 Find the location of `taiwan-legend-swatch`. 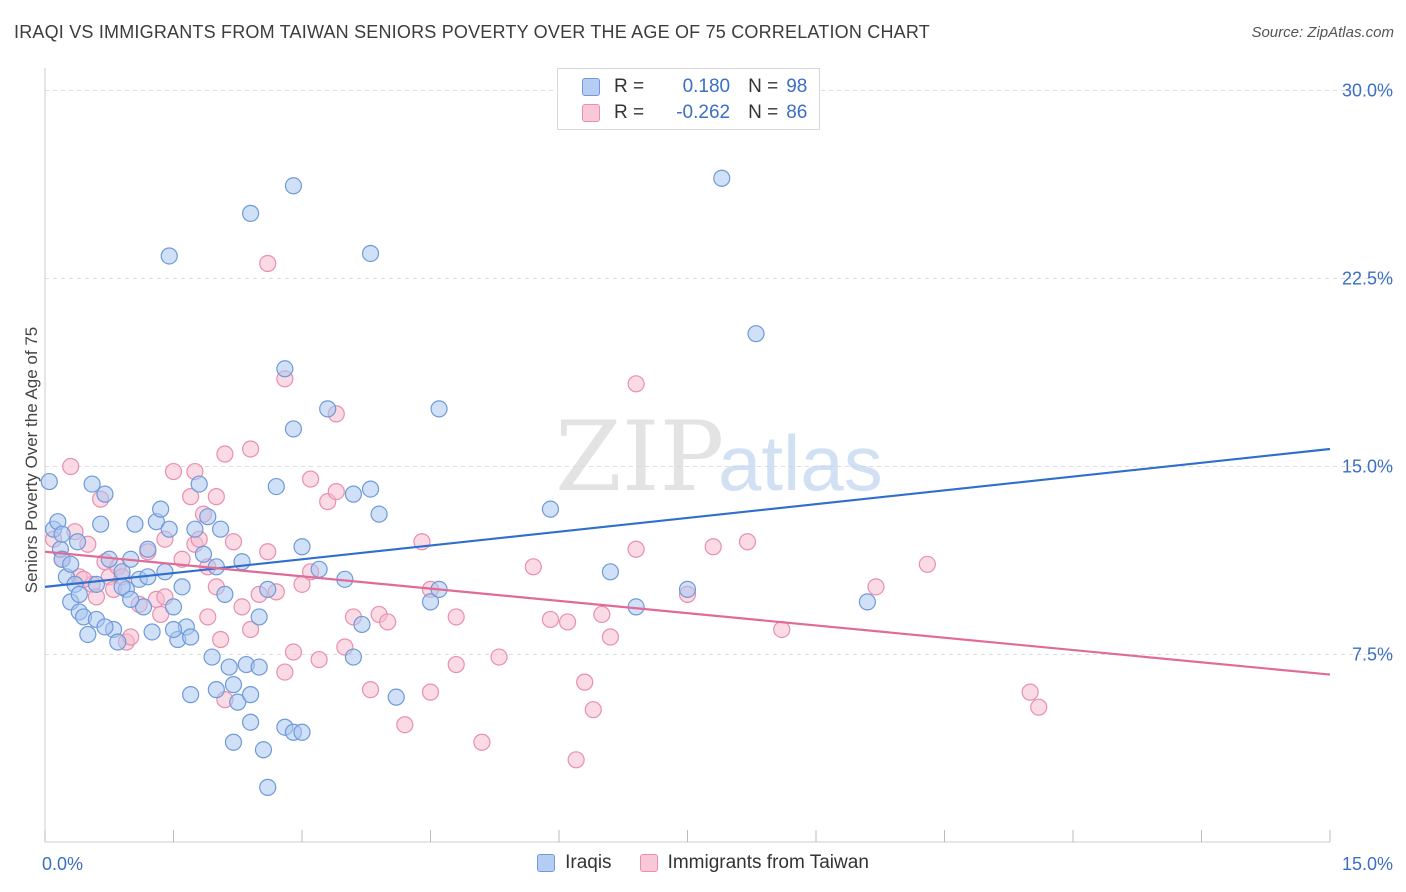

taiwan-legend-swatch is located at coordinates (648, 863).